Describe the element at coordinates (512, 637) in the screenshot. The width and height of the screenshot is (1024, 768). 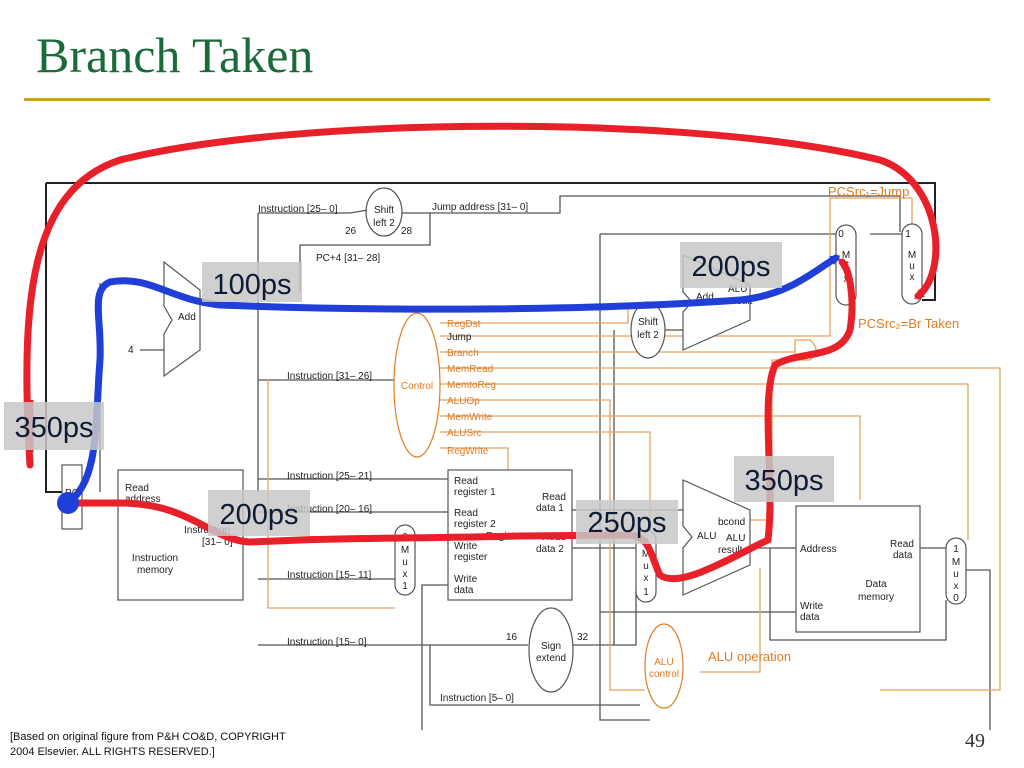
I see `label-bits-16: 16` at that location.